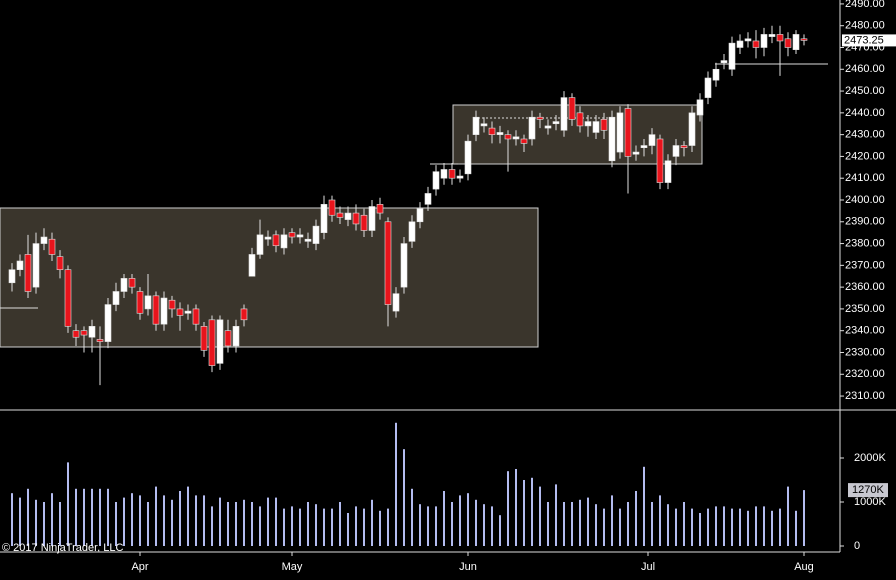 Image resolution: width=896 pixels, height=580 pixels. I want to click on y-tick-label: 2460.00, so click(865, 69).